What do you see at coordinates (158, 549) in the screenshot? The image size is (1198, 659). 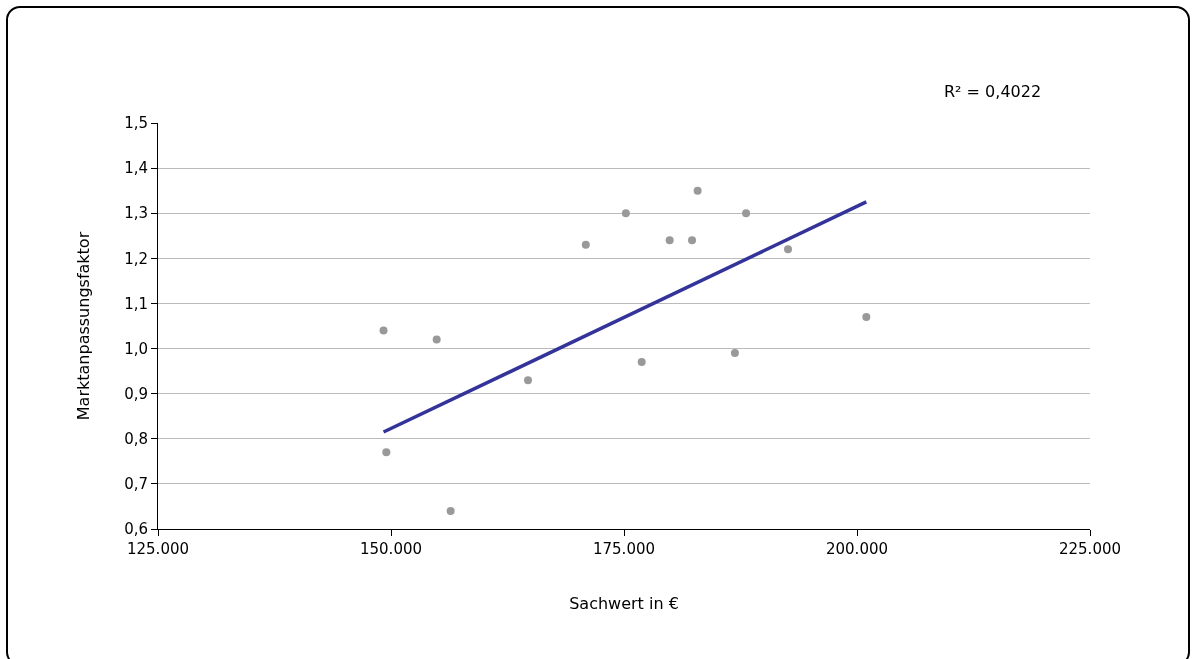 I see `x-tick-label: 125.000` at bounding box center [158, 549].